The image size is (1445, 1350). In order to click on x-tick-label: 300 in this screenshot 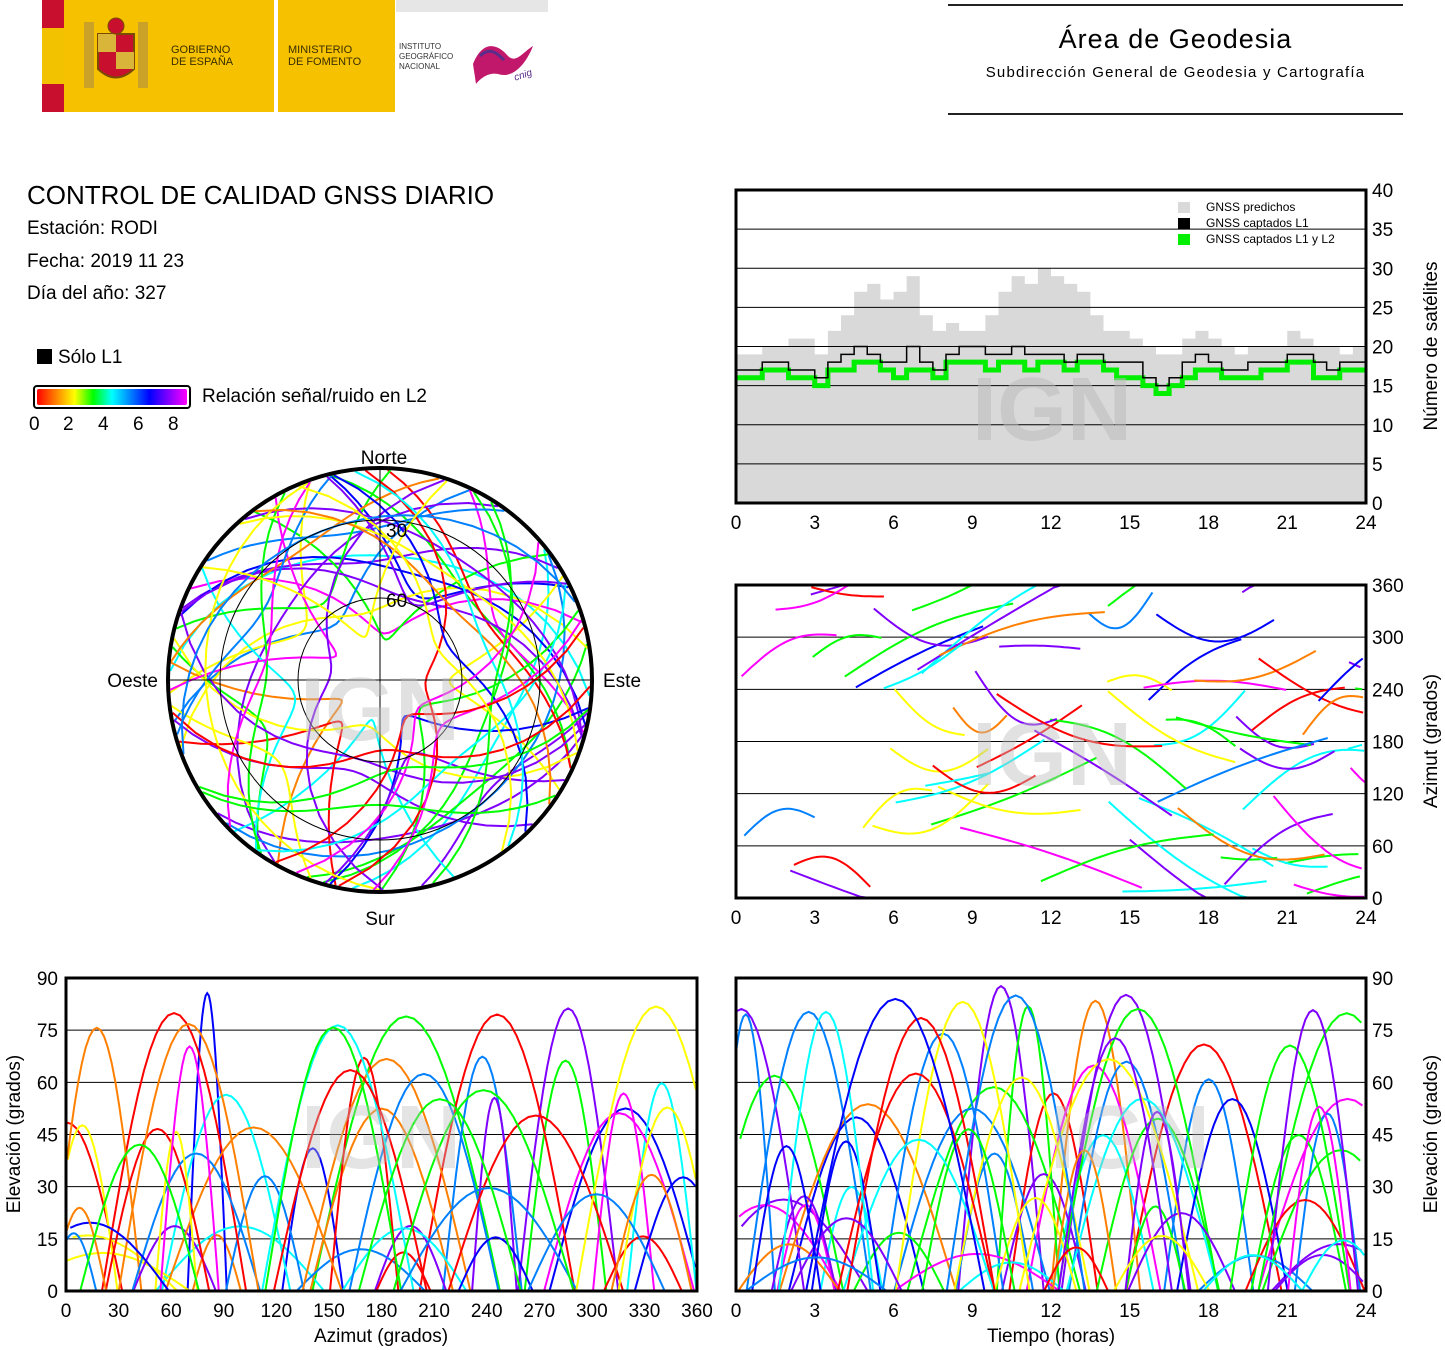, I will do `click(592, 1311)`.